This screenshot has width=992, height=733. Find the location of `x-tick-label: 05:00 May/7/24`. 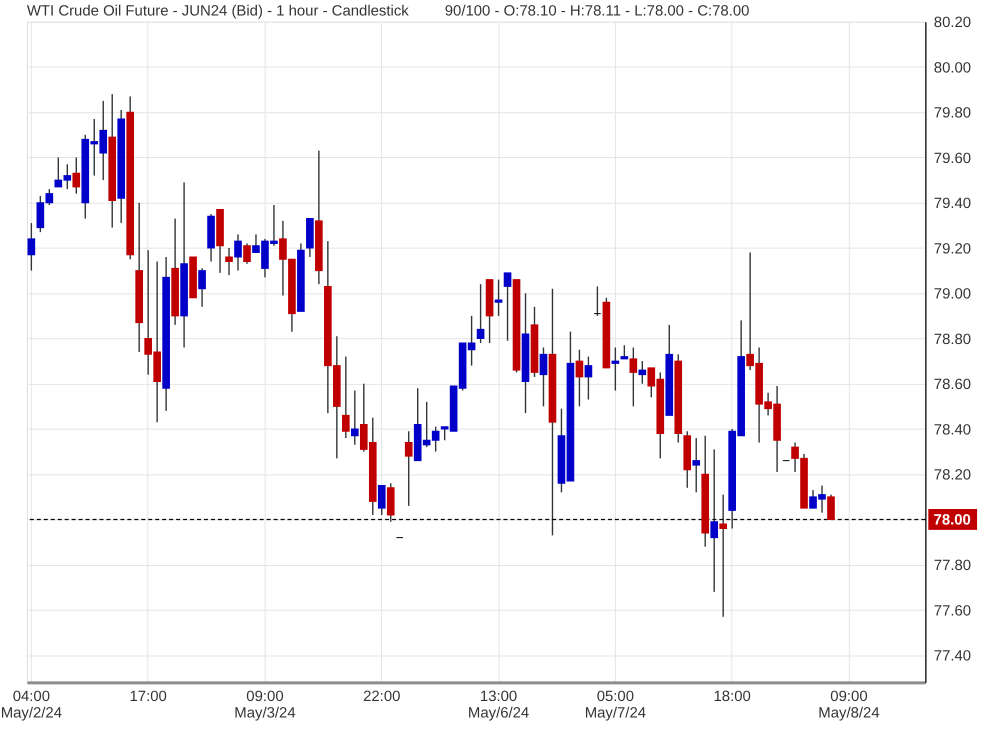

x-tick-label: 05:00 May/7/24 is located at coordinates (615, 705).